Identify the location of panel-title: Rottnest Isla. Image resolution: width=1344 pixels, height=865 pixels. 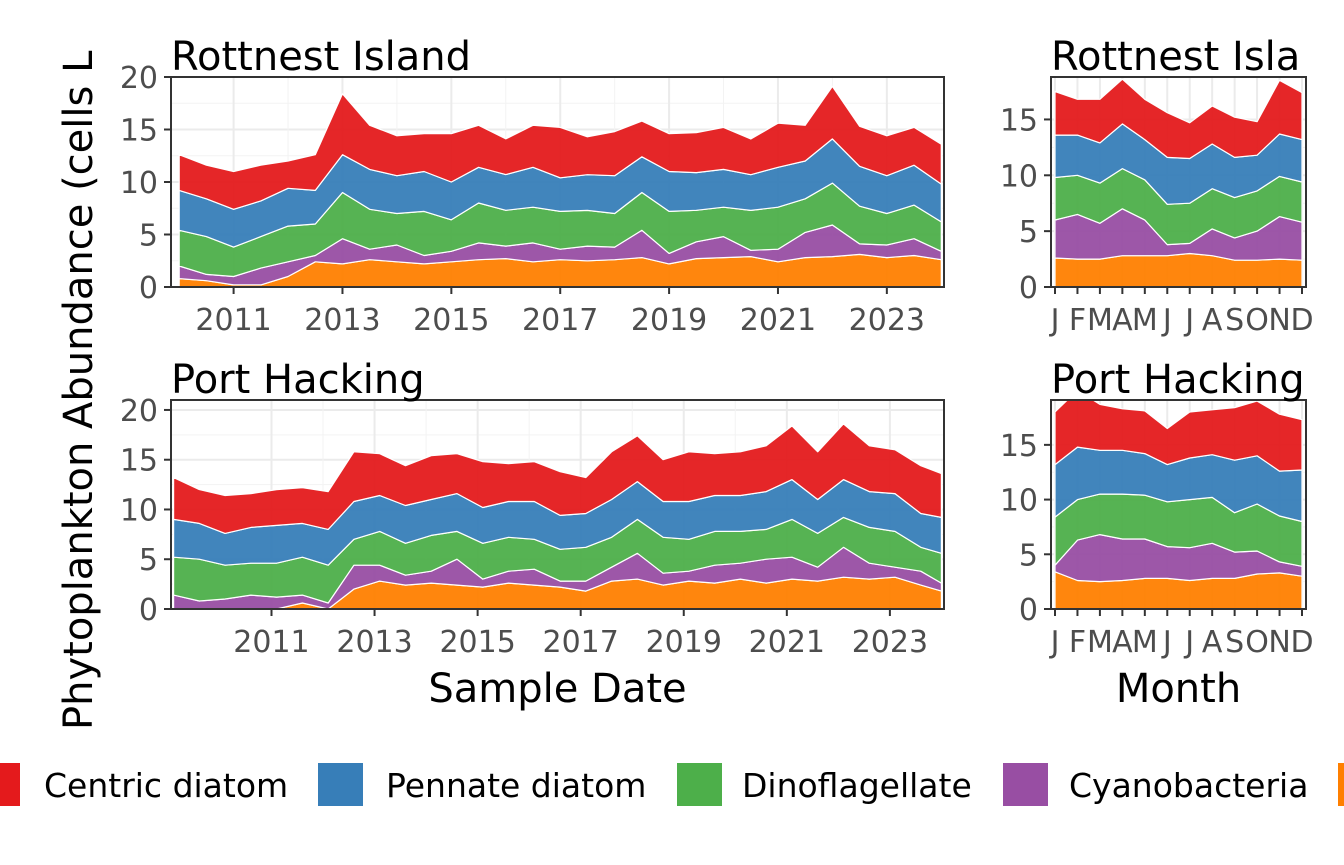
(1175, 57).